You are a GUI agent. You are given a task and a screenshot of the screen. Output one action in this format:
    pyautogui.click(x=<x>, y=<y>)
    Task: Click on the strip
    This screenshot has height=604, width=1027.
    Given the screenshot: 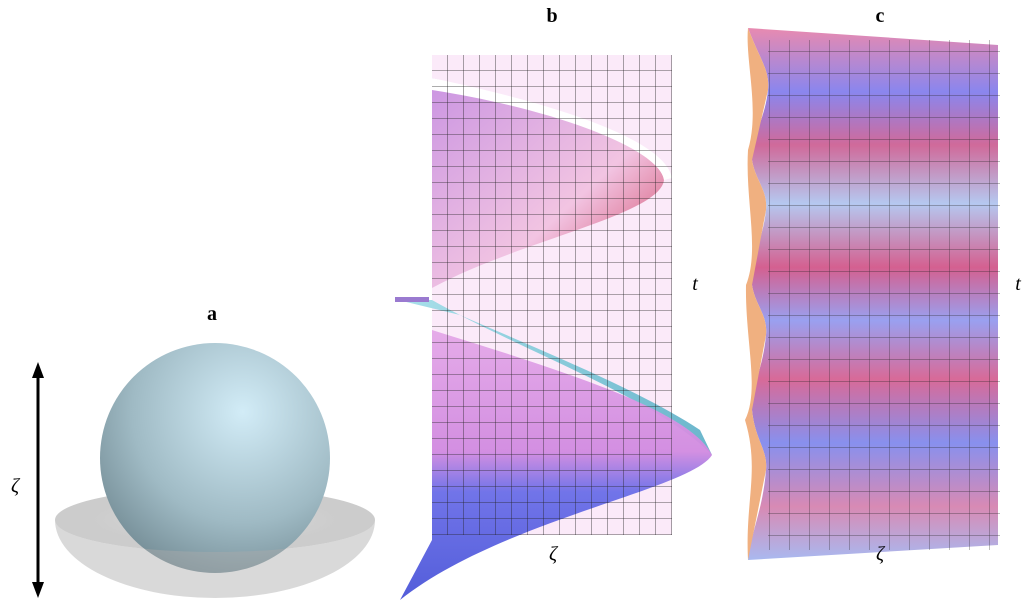 What is the action you would take?
    pyautogui.click(x=412, y=299)
    